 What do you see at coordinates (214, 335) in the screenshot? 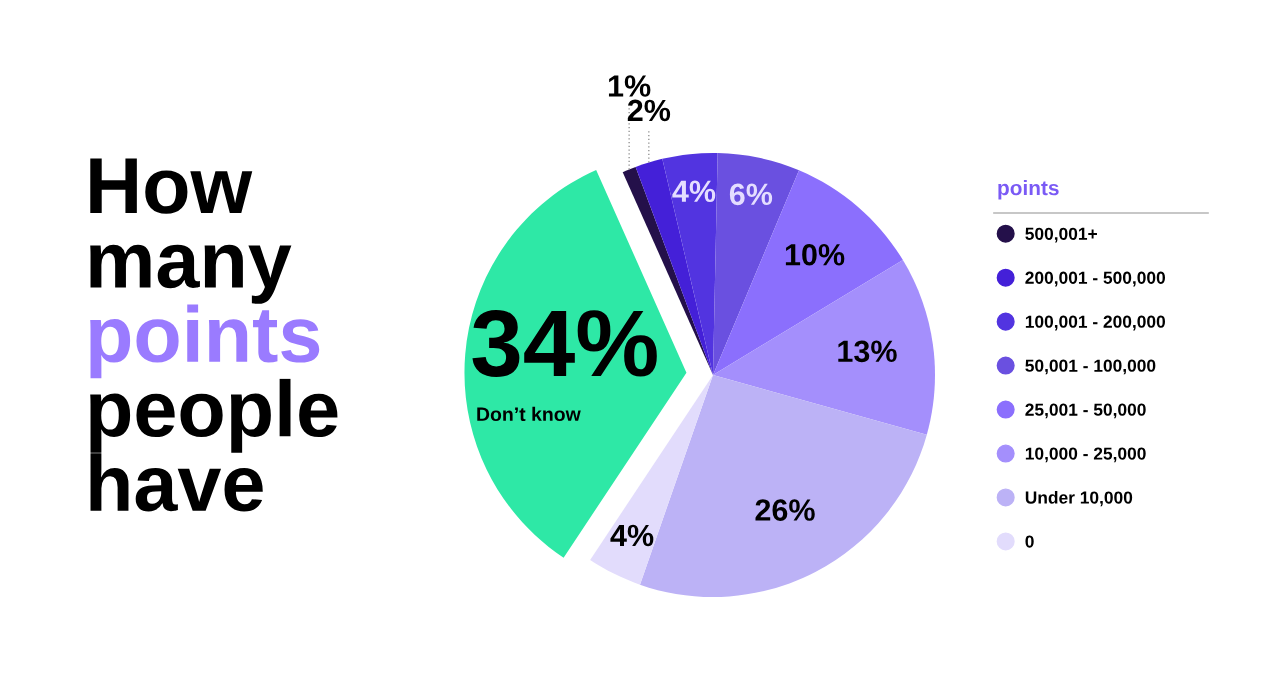
I see `text: How many points people have` at bounding box center [214, 335].